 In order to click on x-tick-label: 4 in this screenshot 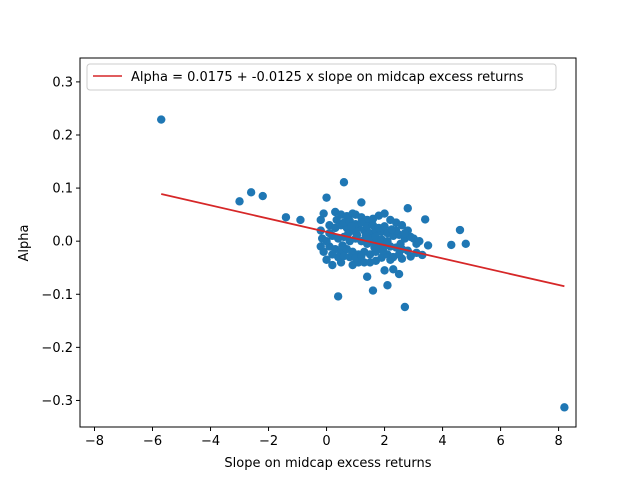, I will do `click(442, 441)`.